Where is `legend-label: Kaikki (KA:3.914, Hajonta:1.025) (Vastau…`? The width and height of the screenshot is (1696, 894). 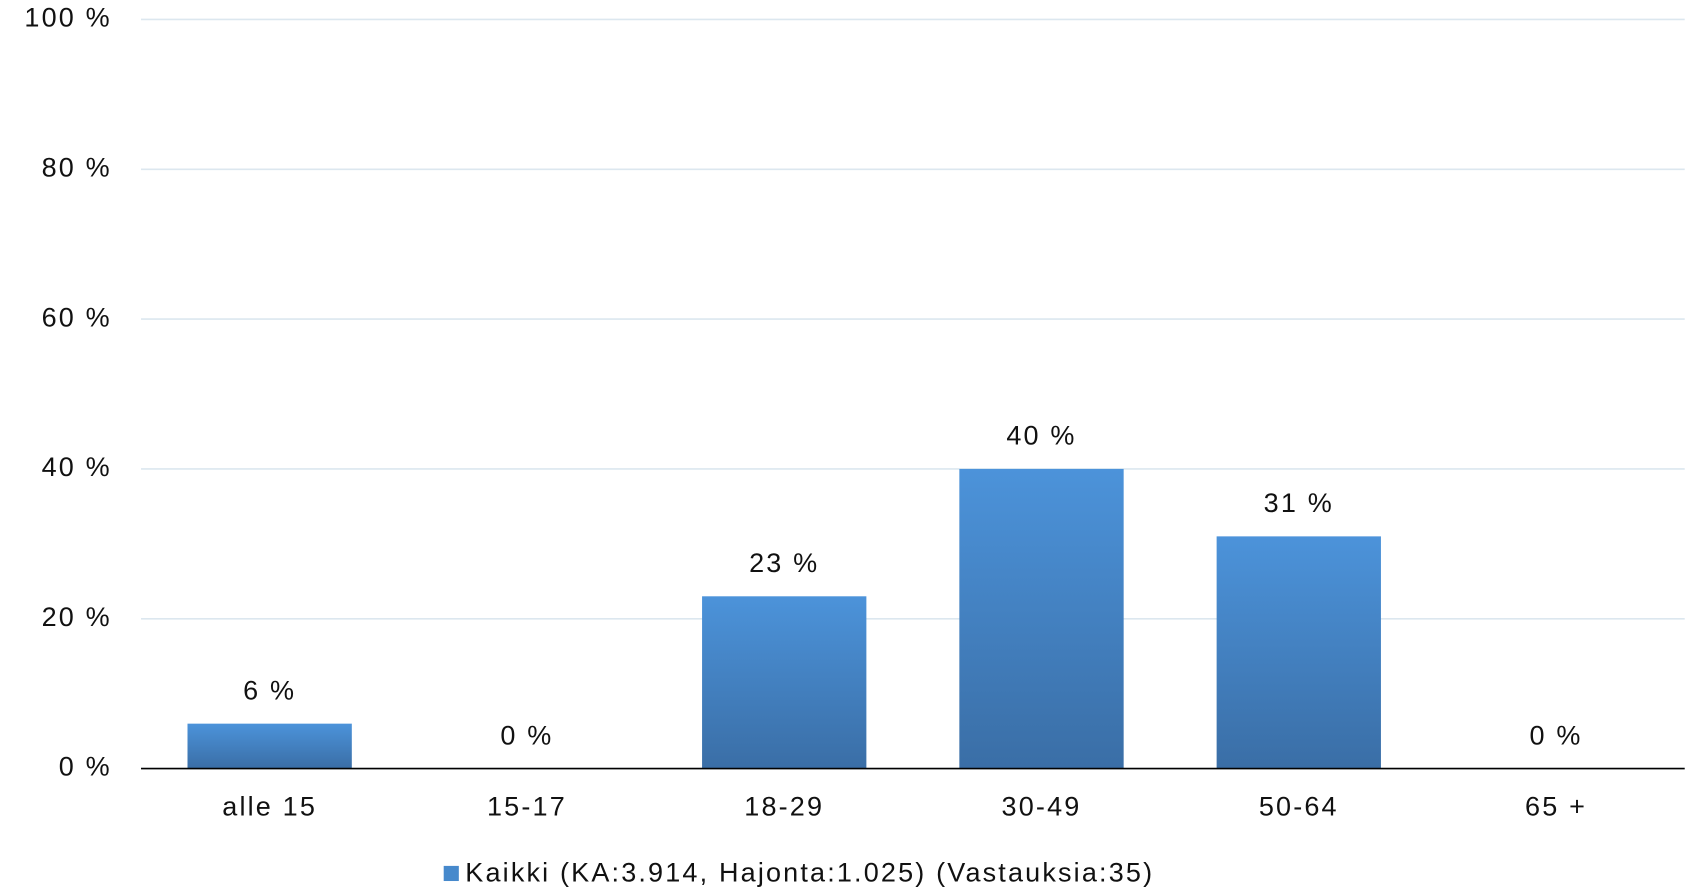 legend-label: Kaikki (KA:3.914, Hajonta:1.025) (Vastau… is located at coordinates (809, 873).